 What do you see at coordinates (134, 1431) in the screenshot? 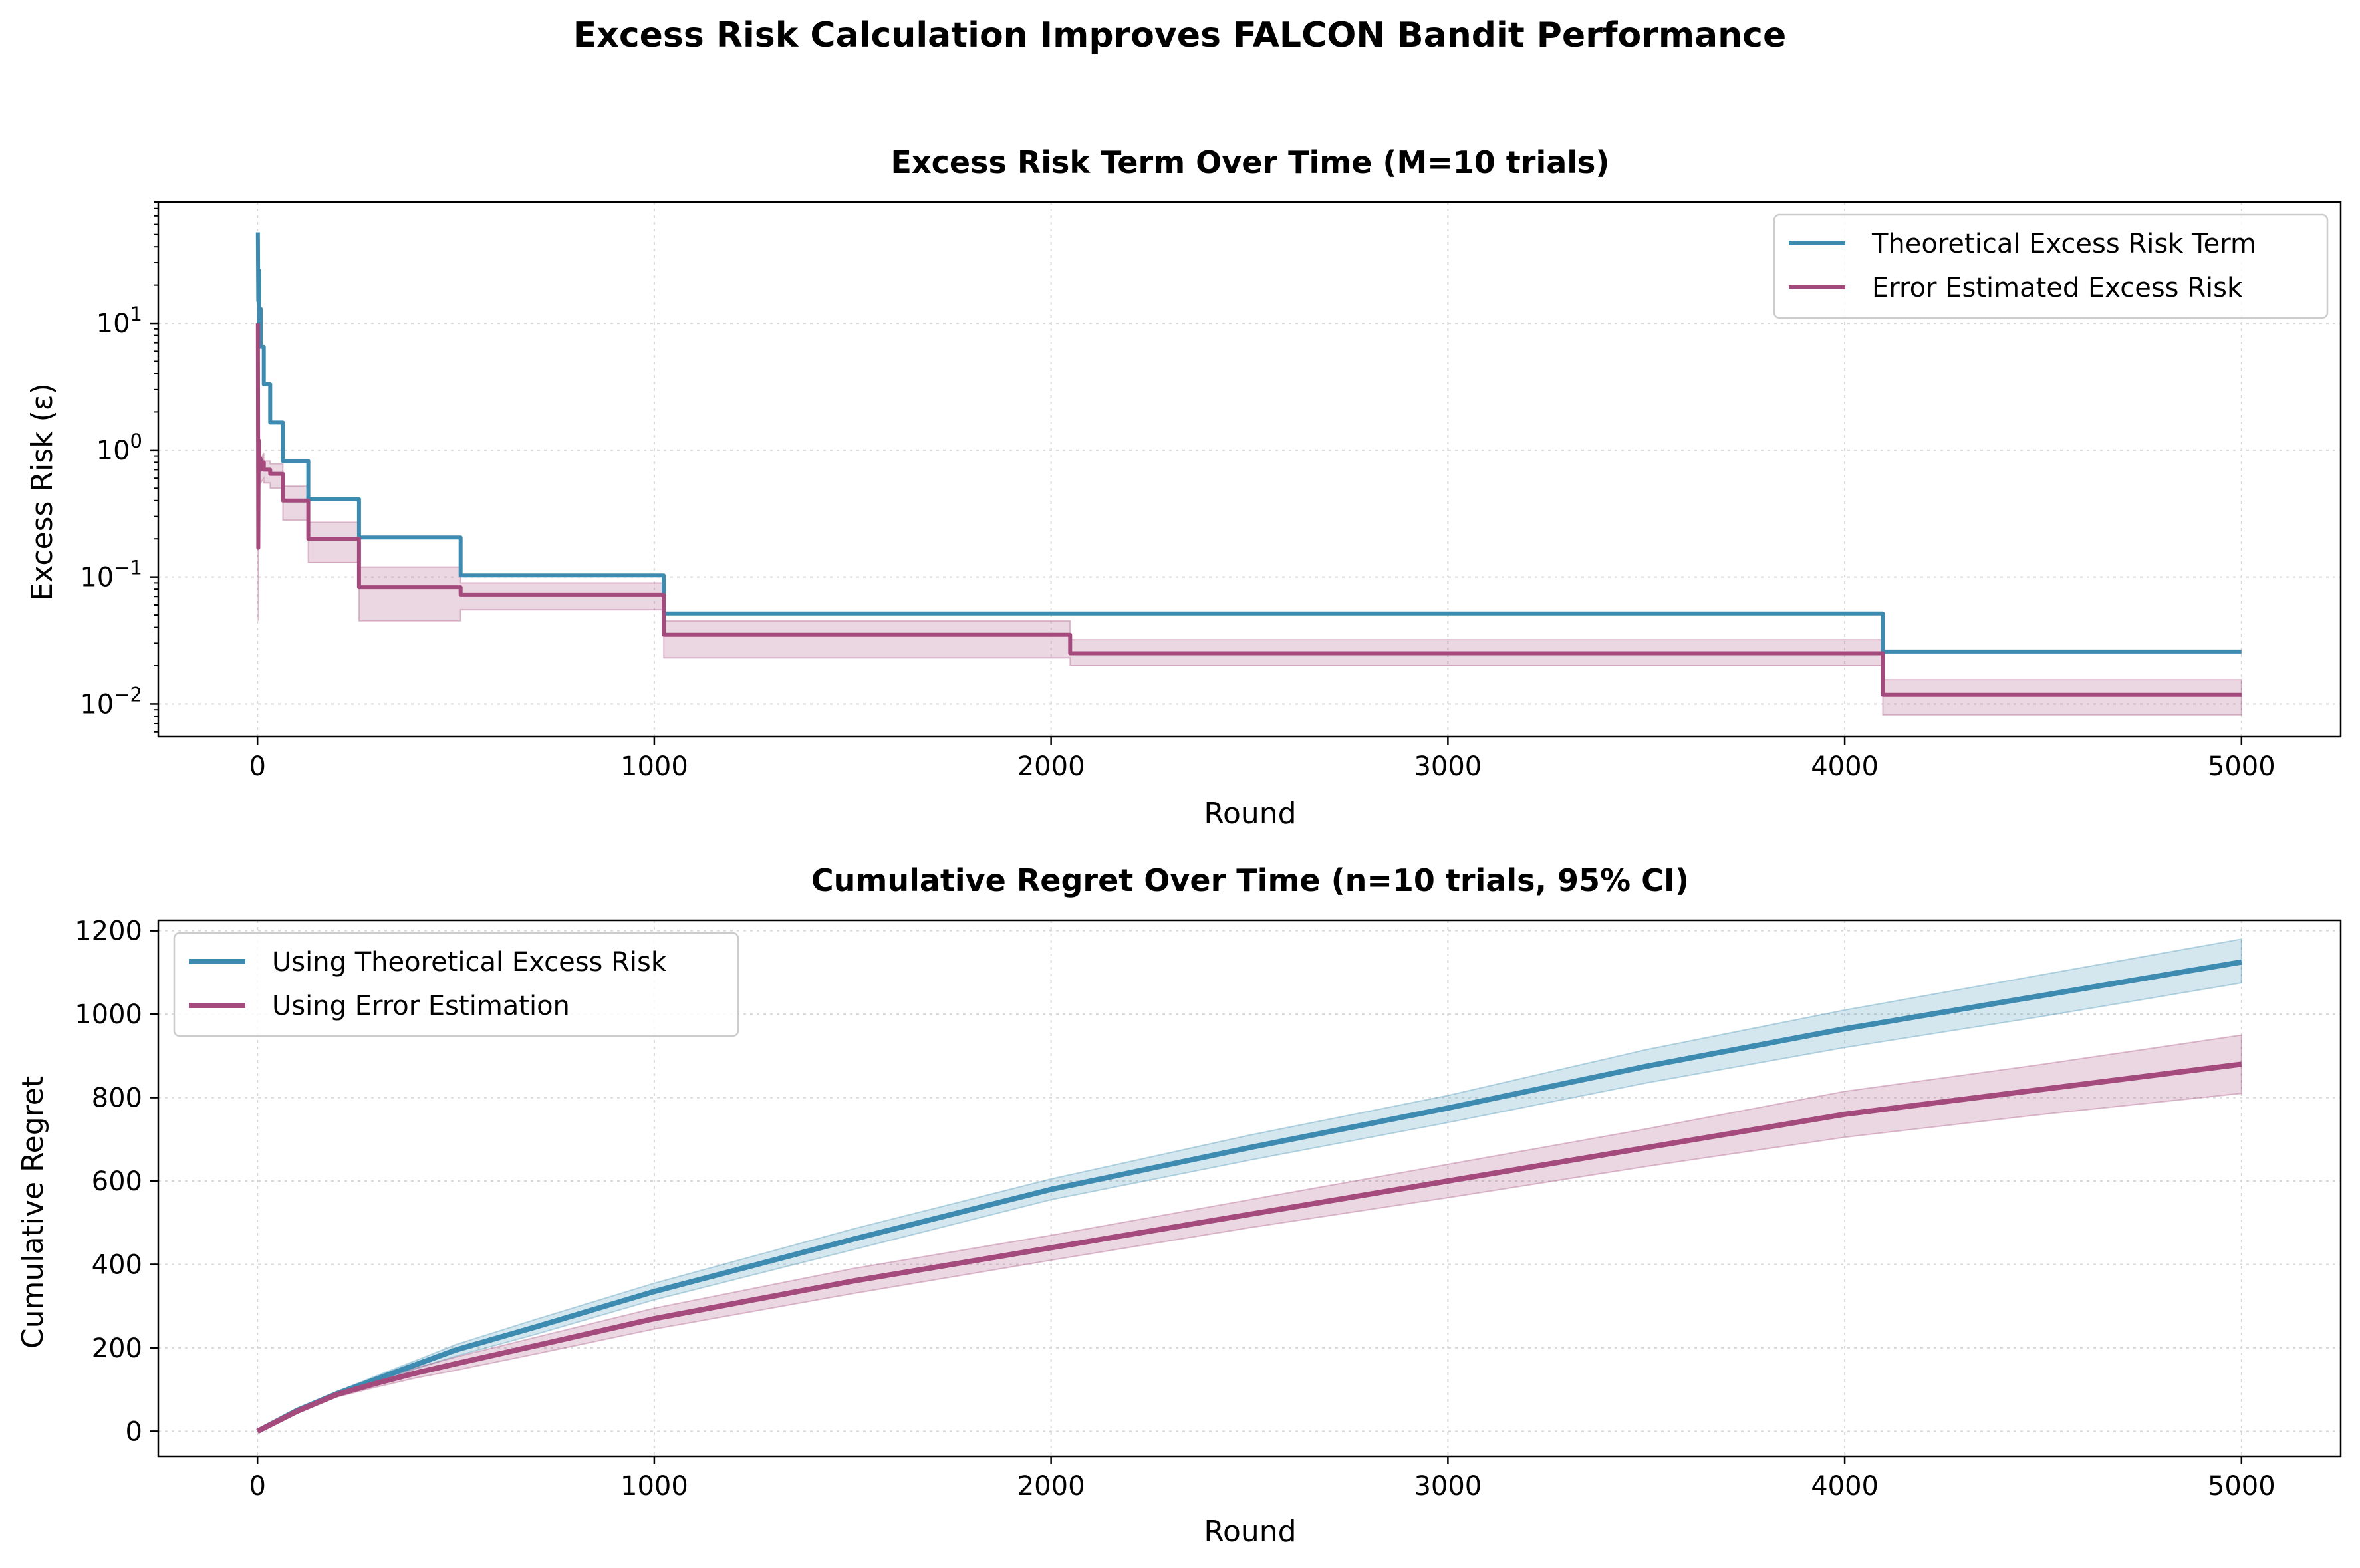
I see `y-tick-label: 0` at bounding box center [134, 1431].